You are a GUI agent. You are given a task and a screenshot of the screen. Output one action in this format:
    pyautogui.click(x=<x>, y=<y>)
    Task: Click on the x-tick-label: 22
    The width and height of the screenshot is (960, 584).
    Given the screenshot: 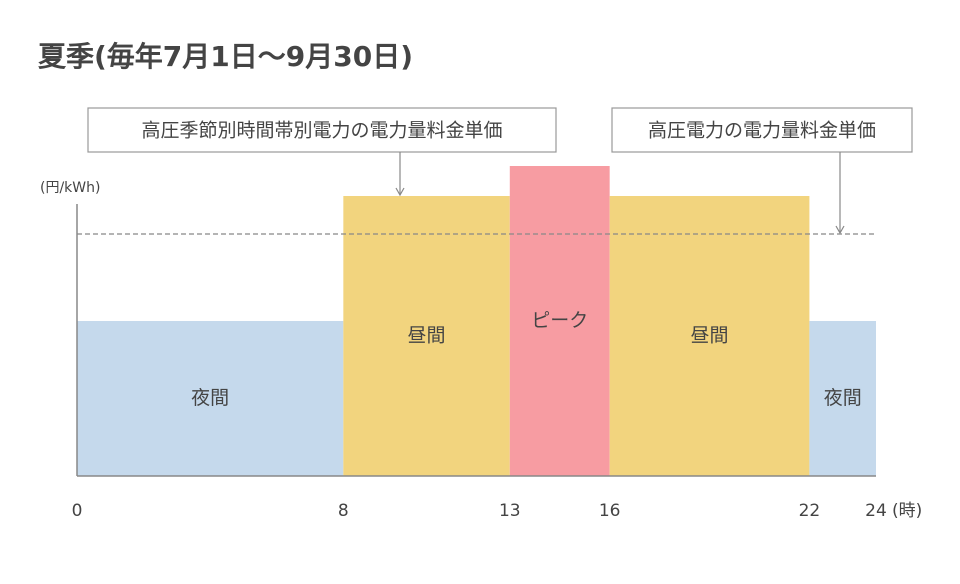 What is the action you would take?
    pyautogui.click(x=810, y=511)
    